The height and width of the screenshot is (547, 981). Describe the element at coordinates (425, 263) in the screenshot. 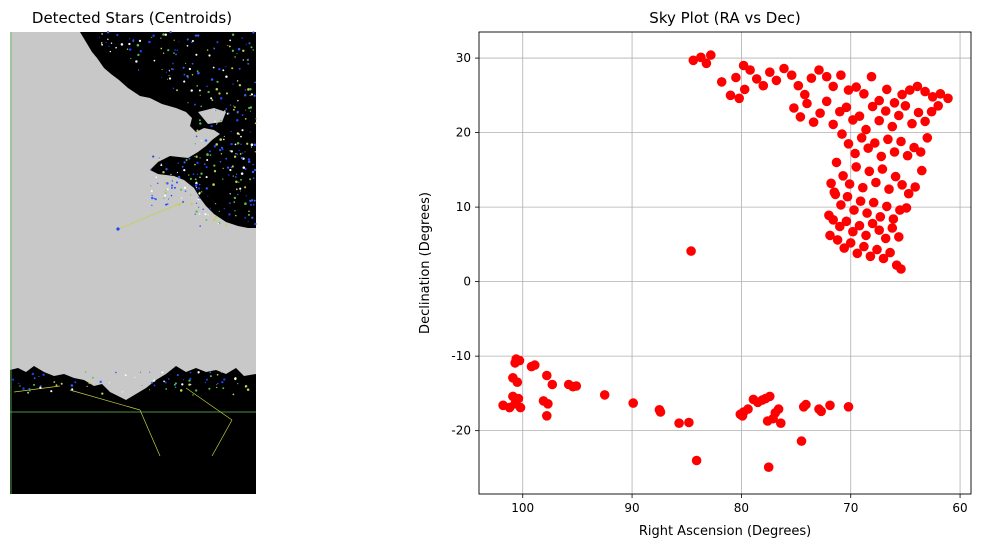

I see `y-axis-label: Declination (Degrees)` at that location.